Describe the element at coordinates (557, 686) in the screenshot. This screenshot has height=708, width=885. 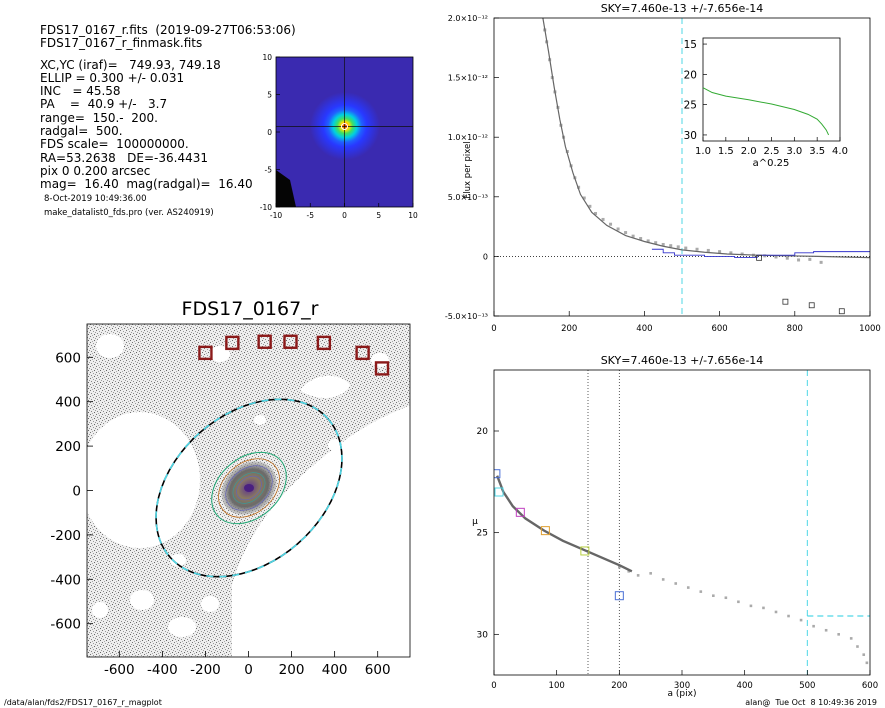
I see `mu-xtick-label: 100` at that location.